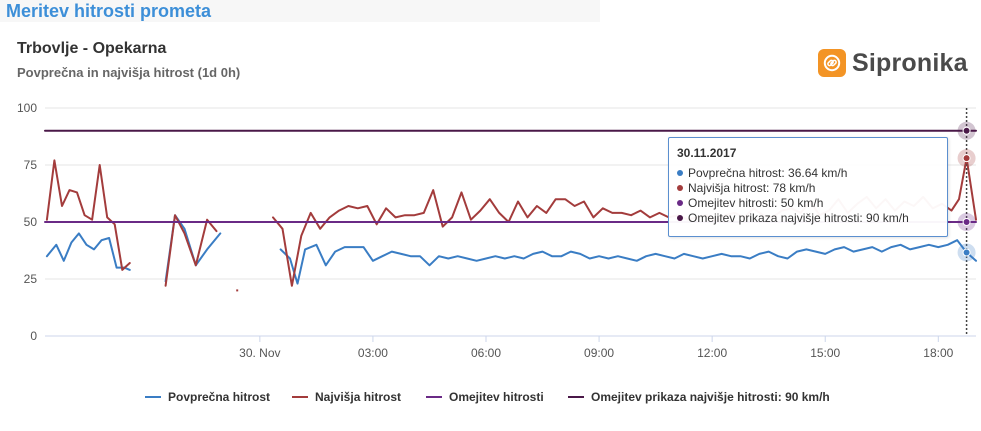 The image size is (981, 431). What do you see at coordinates (756, 202) in the screenshot?
I see `tooltip-label-limit: Omejitev hitrosti: 50 km/h` at bounding box center [756, 202].